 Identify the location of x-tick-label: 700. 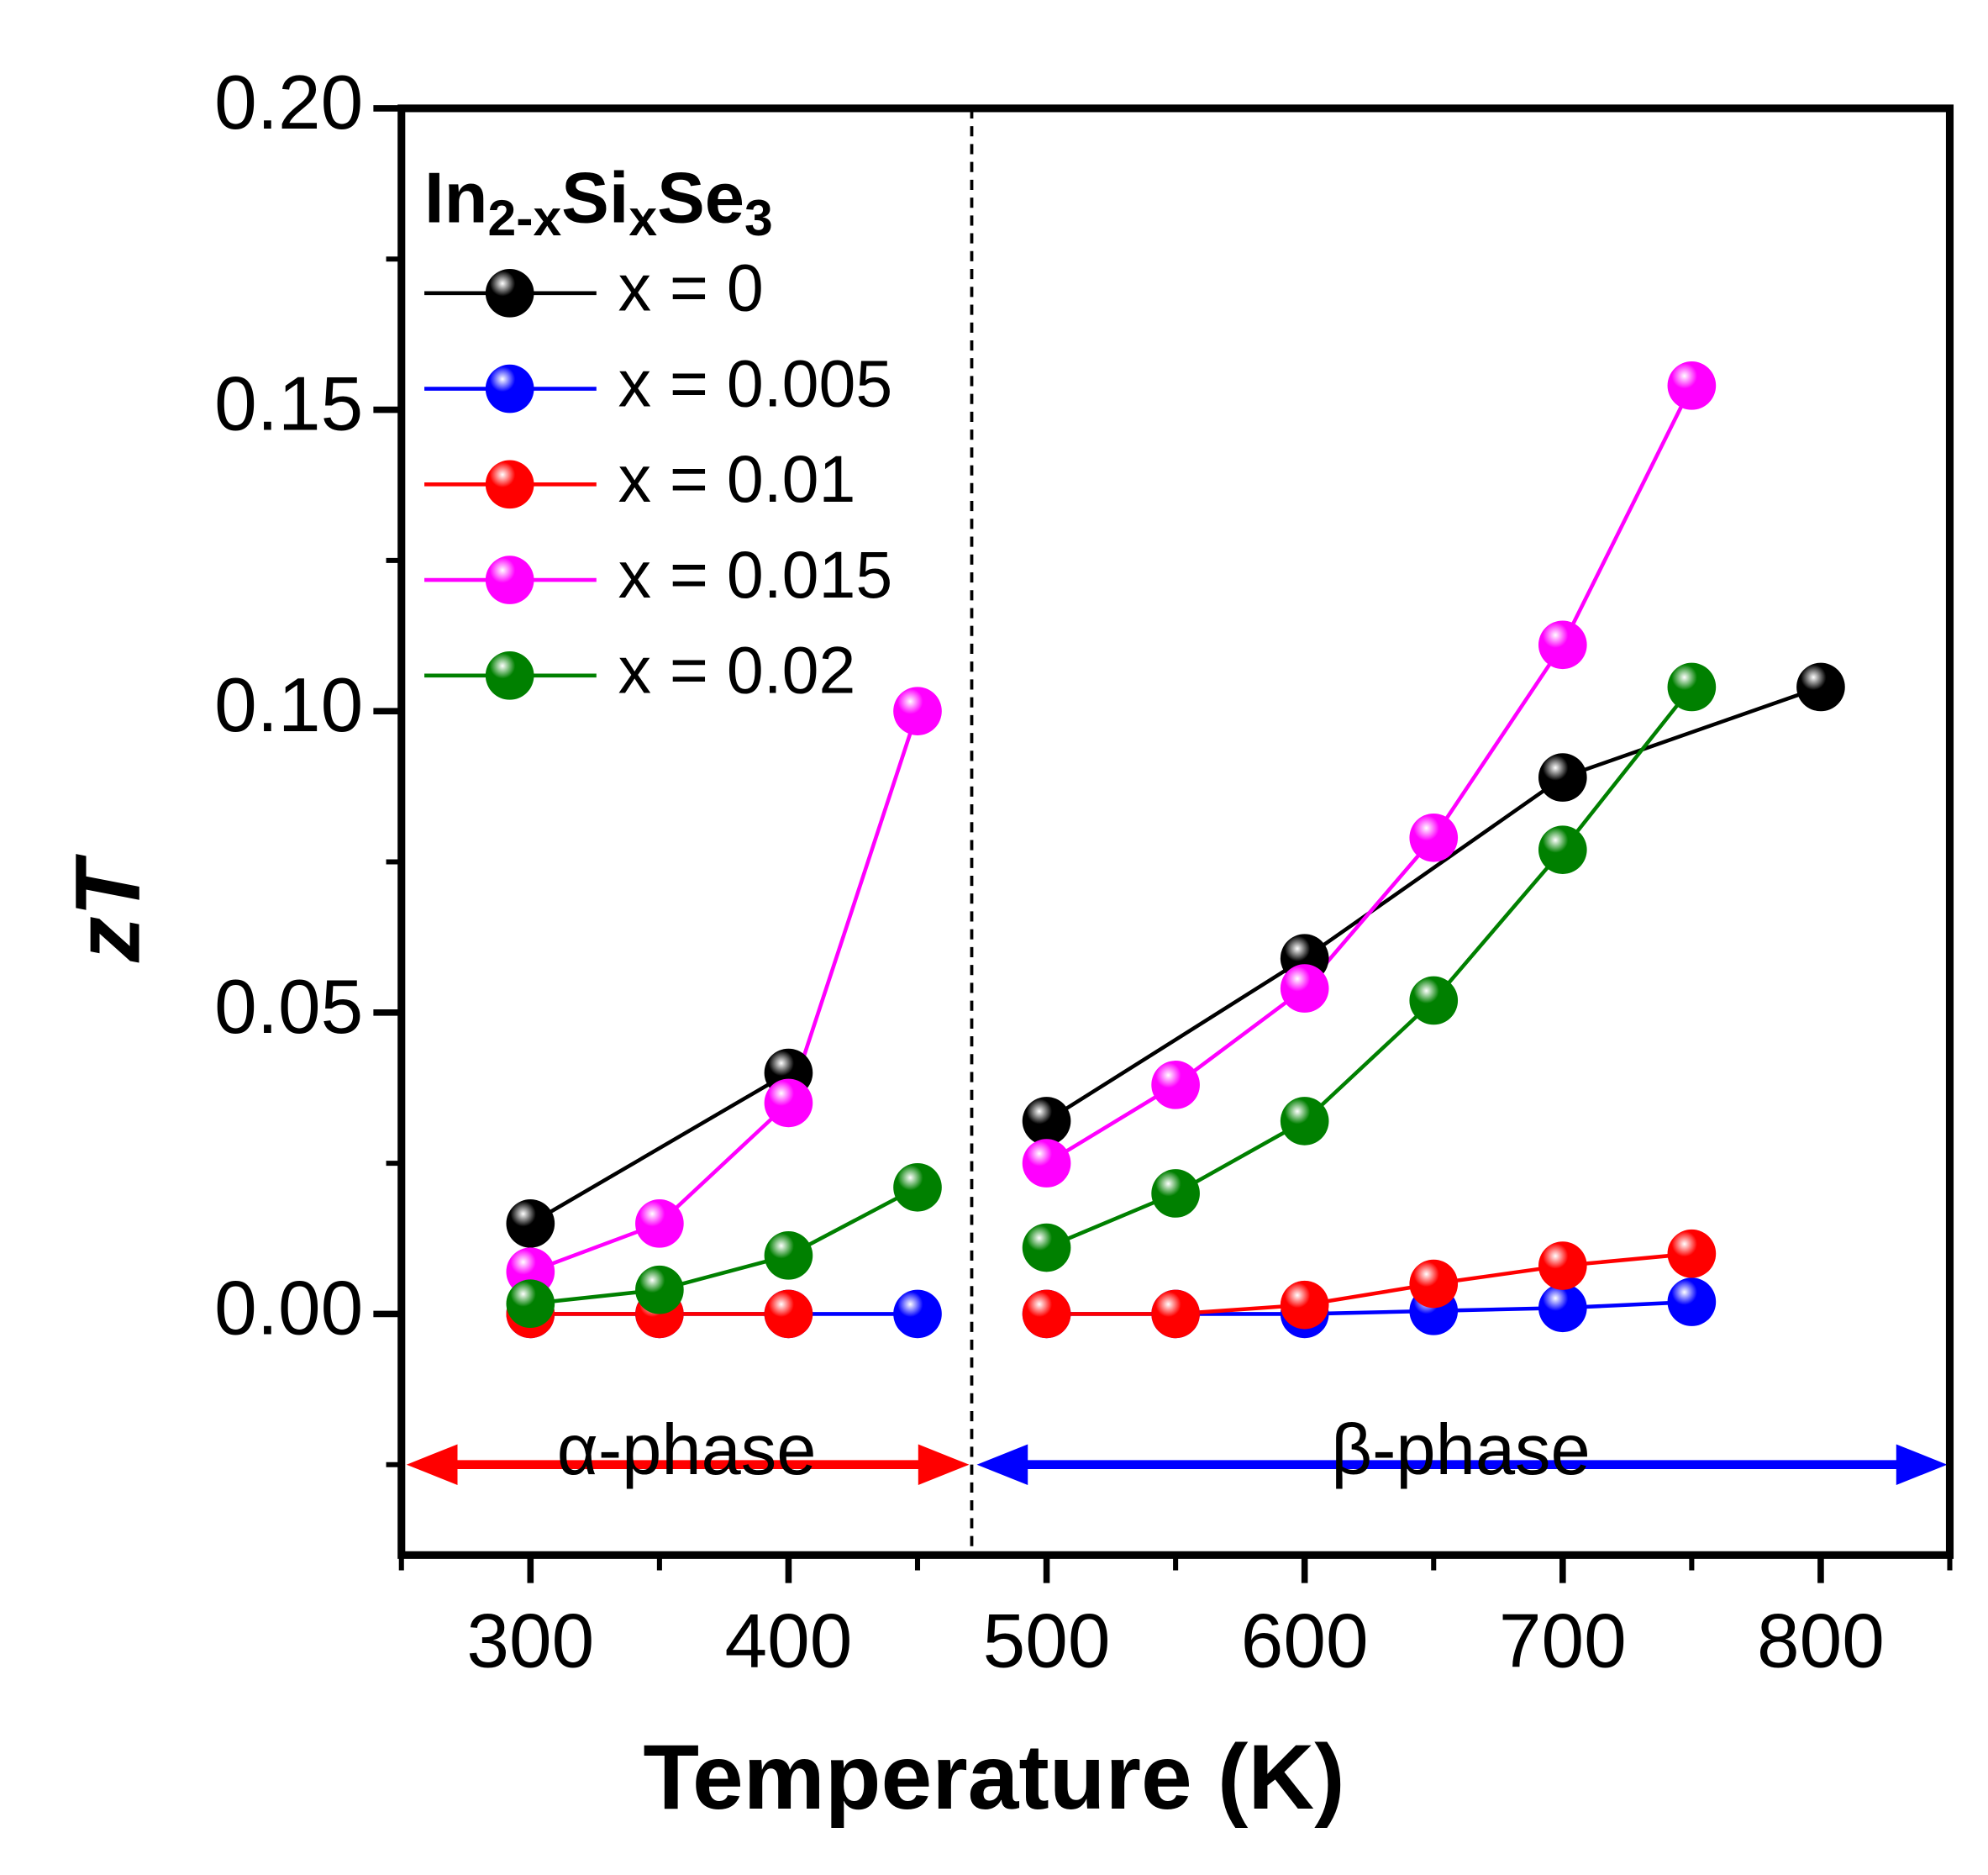
(1563, 1641).